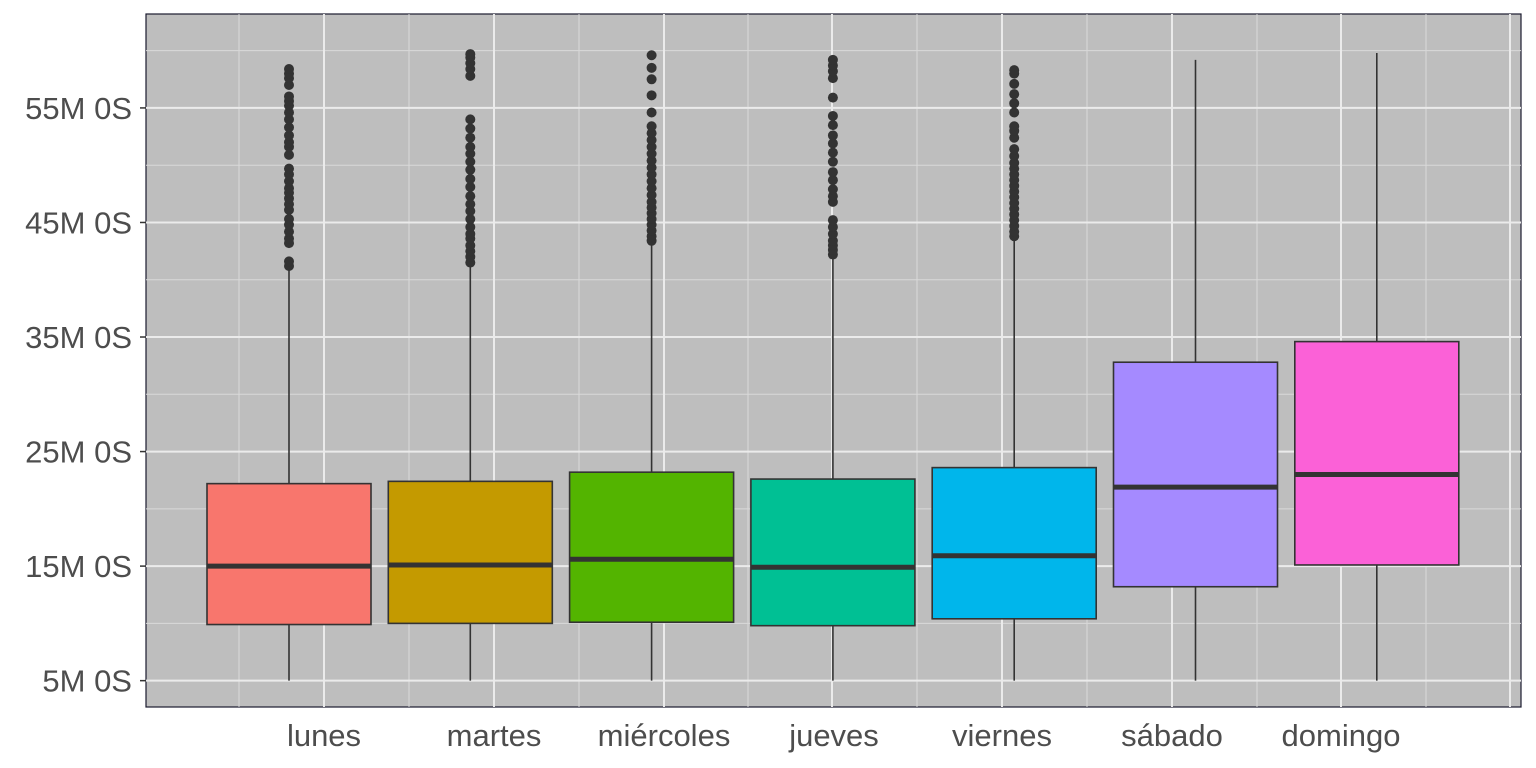 This screenshot has height=768, width=1536. I want to click on x-tick-label: viernes, so click(1002, 735).